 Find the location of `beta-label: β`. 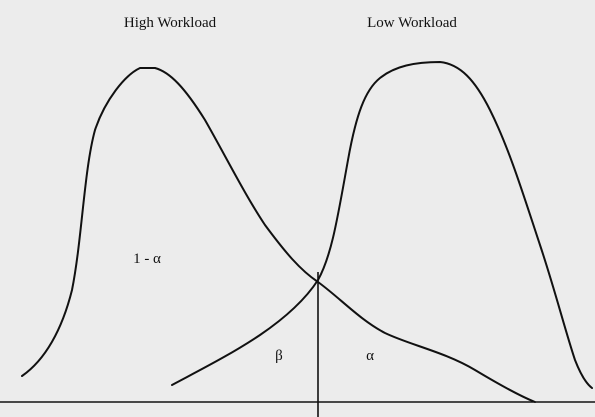

beta-label: β is located at coordinates (279, 356).